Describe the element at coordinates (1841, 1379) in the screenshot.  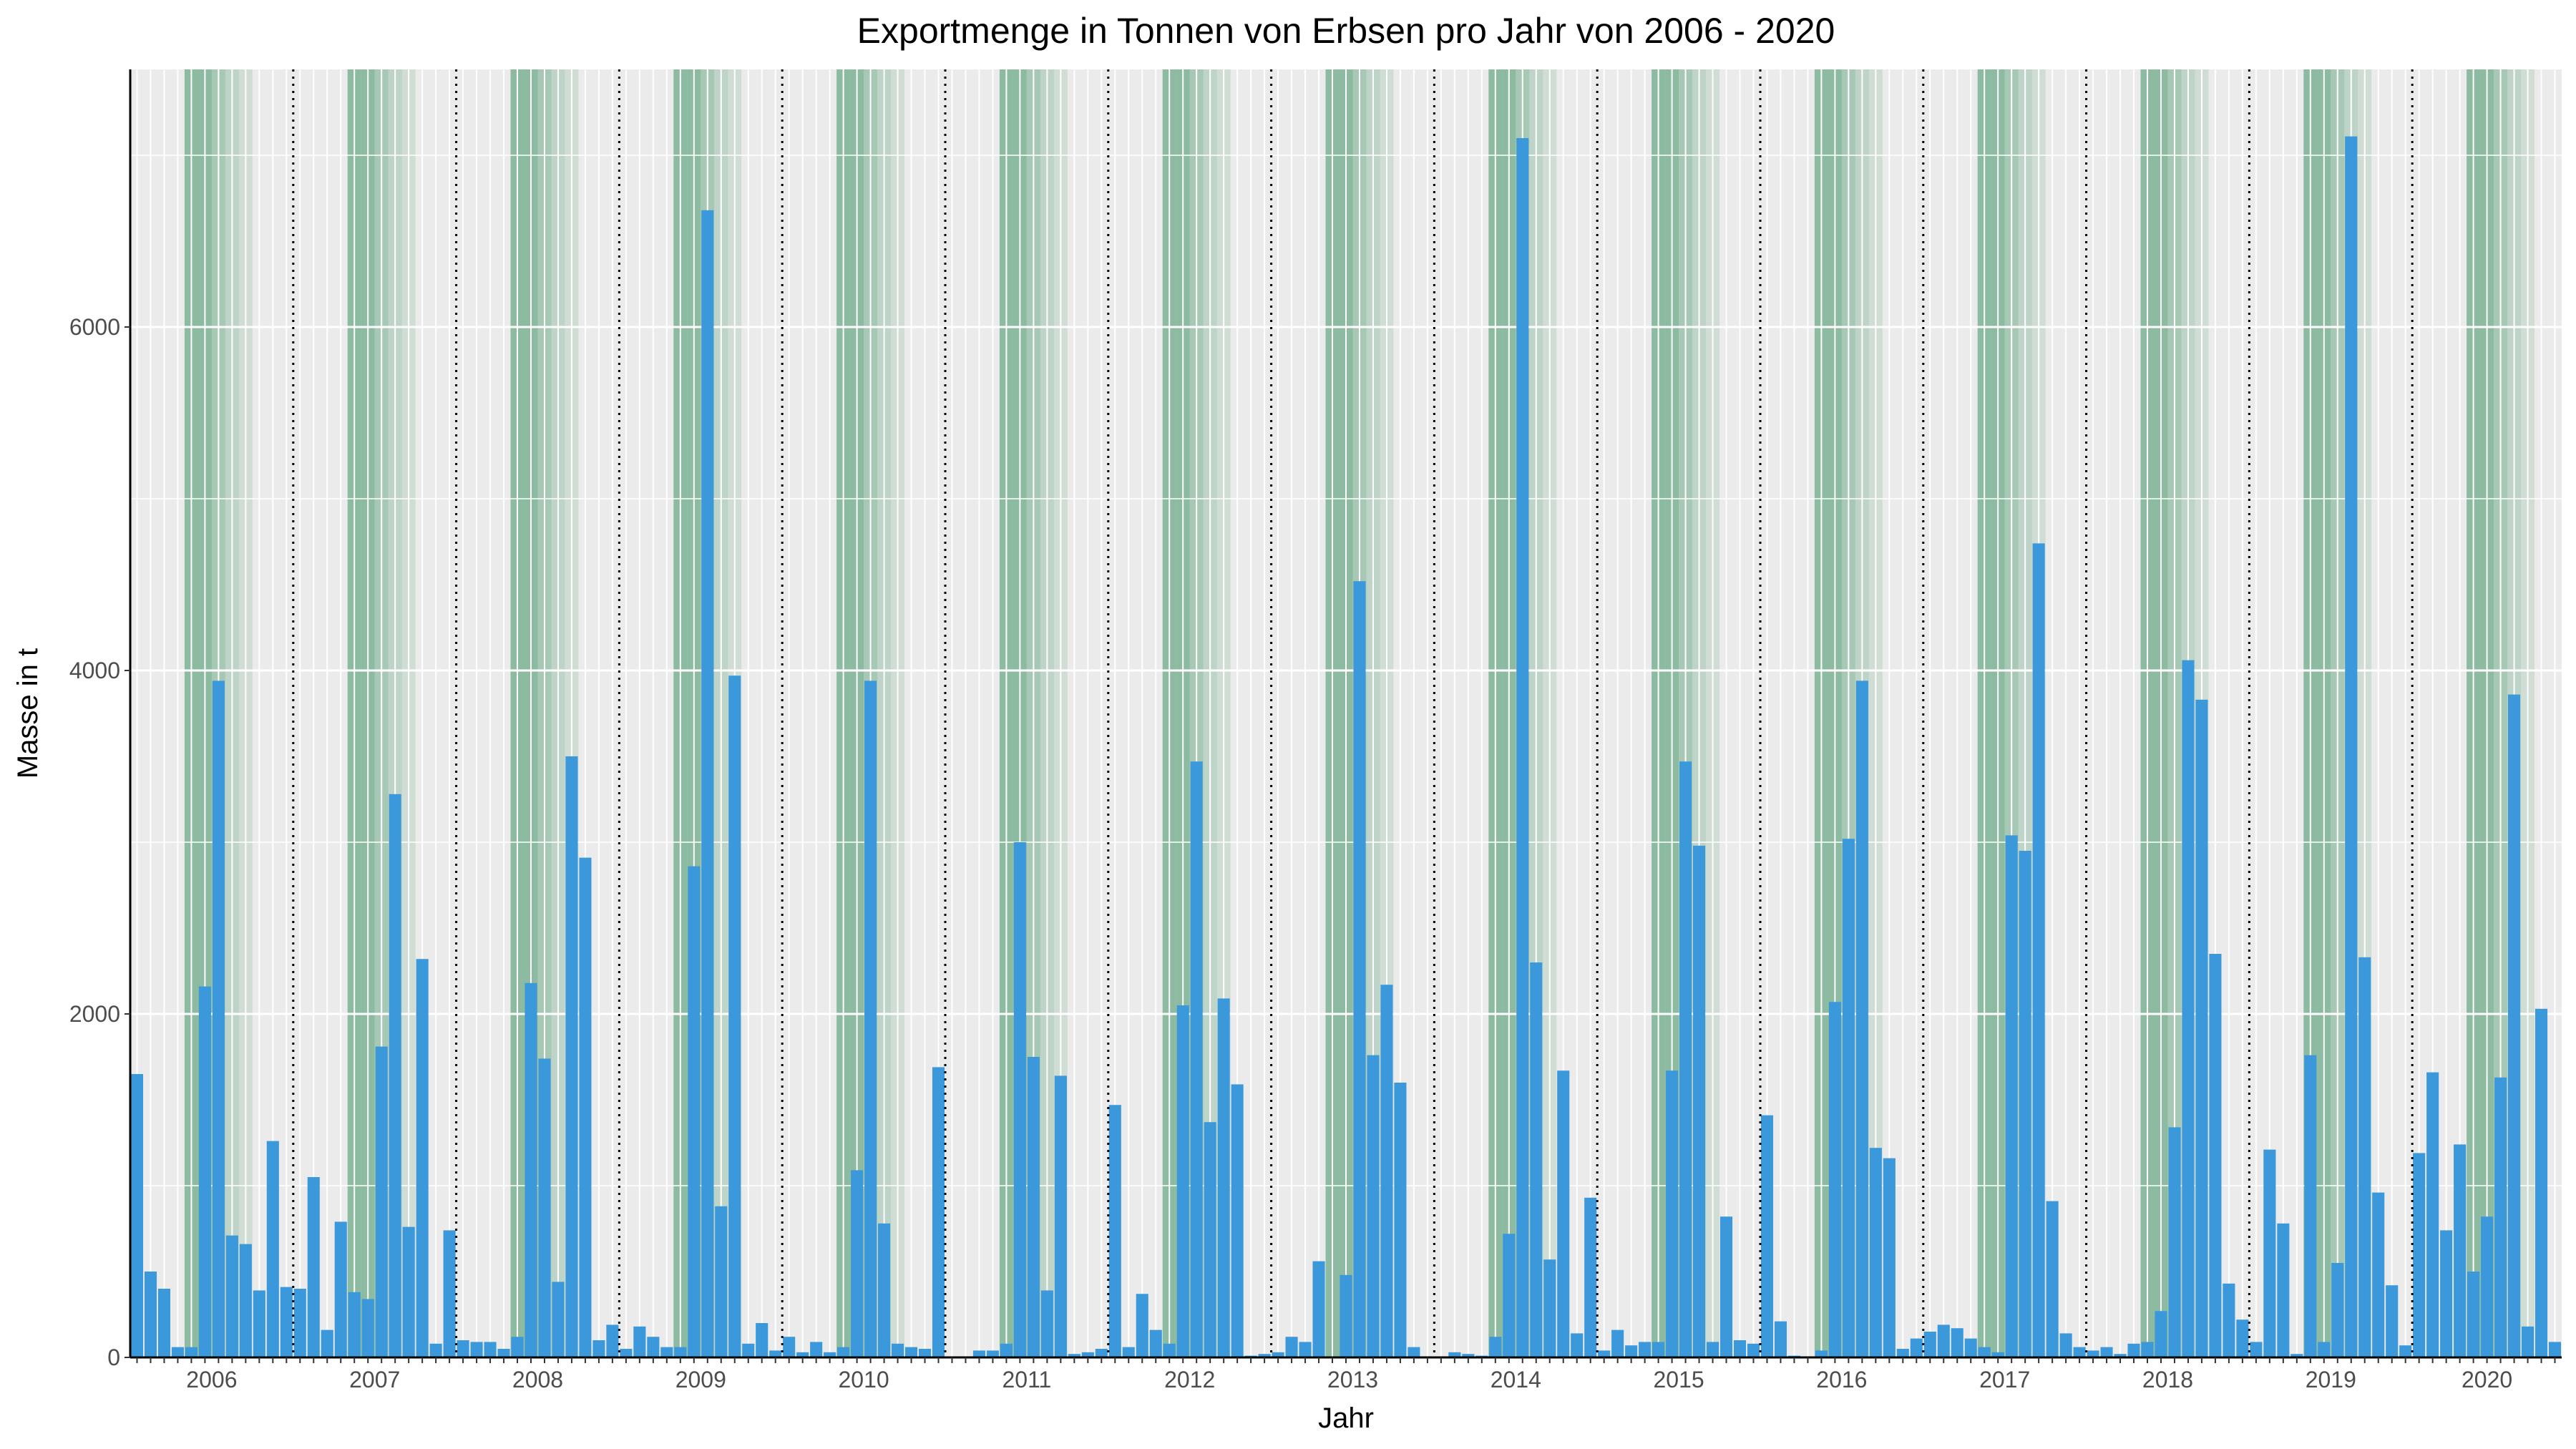
I see `x-tick-label: 2016` at that location.